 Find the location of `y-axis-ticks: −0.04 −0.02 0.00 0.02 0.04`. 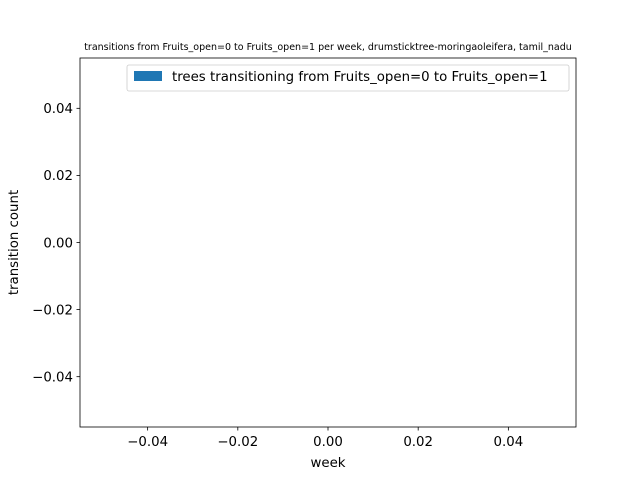

y-axis-ticks: −0.04 −0.02 0.00 0.02 0.04 is located at coordinates (56, 243).